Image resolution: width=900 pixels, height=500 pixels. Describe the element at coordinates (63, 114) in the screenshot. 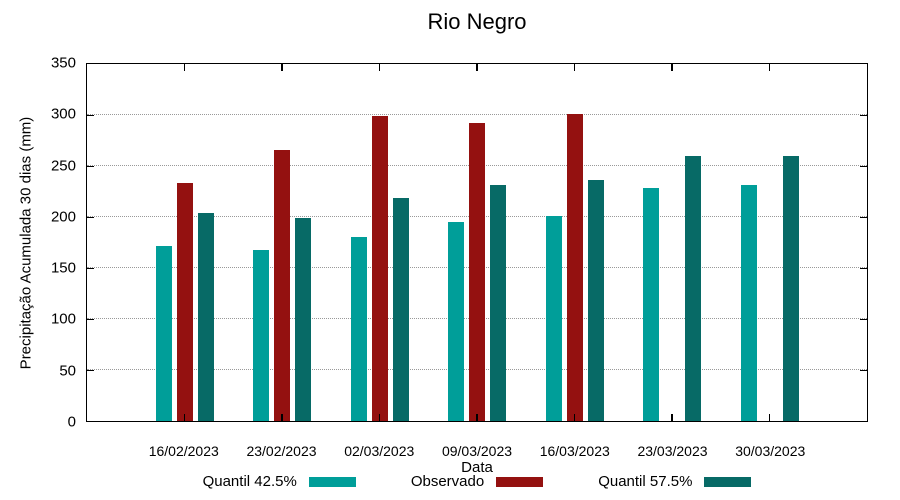

I see `y-tick-label: 300` at that location.